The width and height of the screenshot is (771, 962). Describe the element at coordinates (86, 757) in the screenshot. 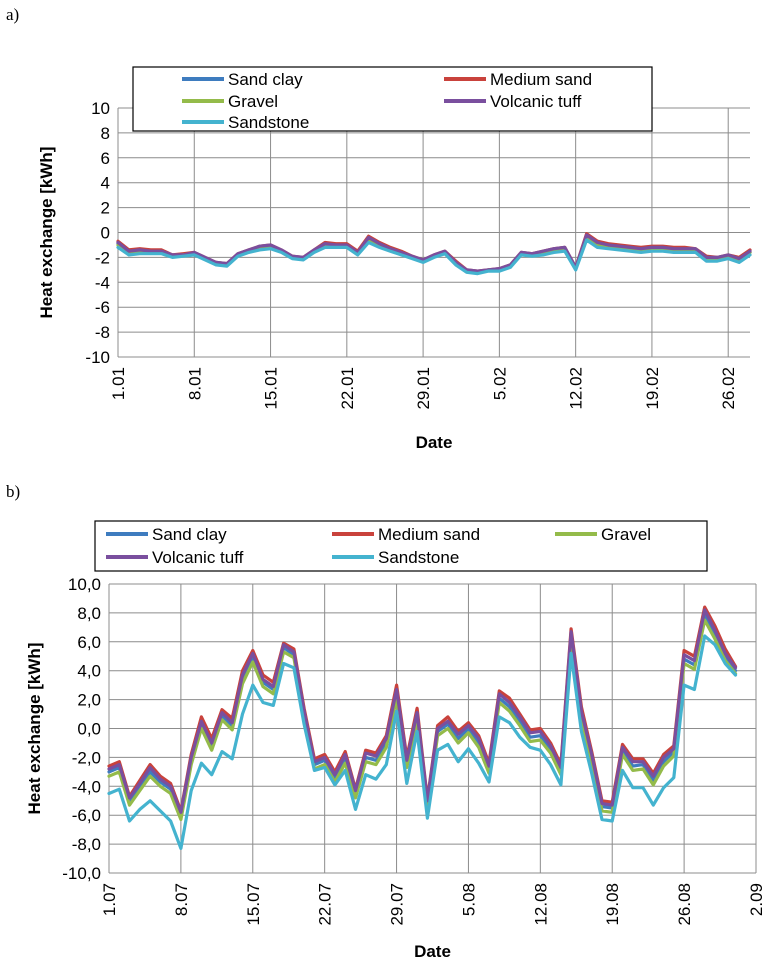

I see `y-tick-label: -2,0` at that location.